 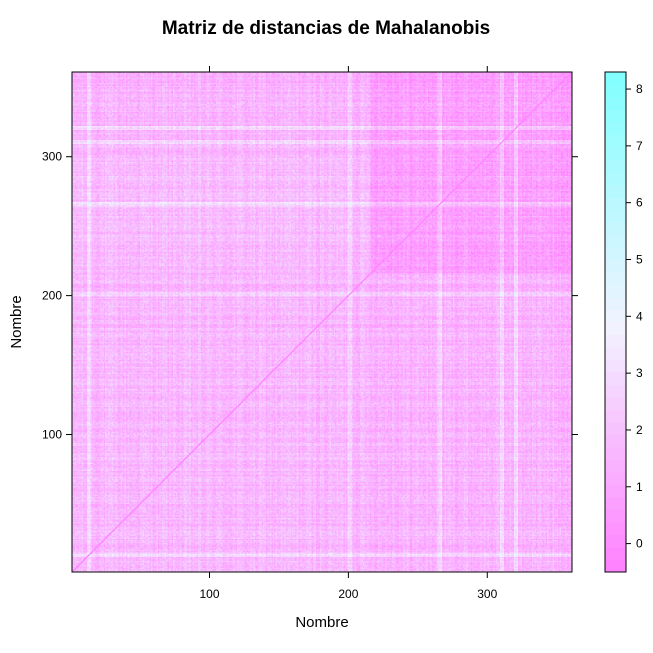 What do you see at coordinates (52, 157) in the screenshot?
I see `y-tick-label: 300` at bounding box center [52, 157].